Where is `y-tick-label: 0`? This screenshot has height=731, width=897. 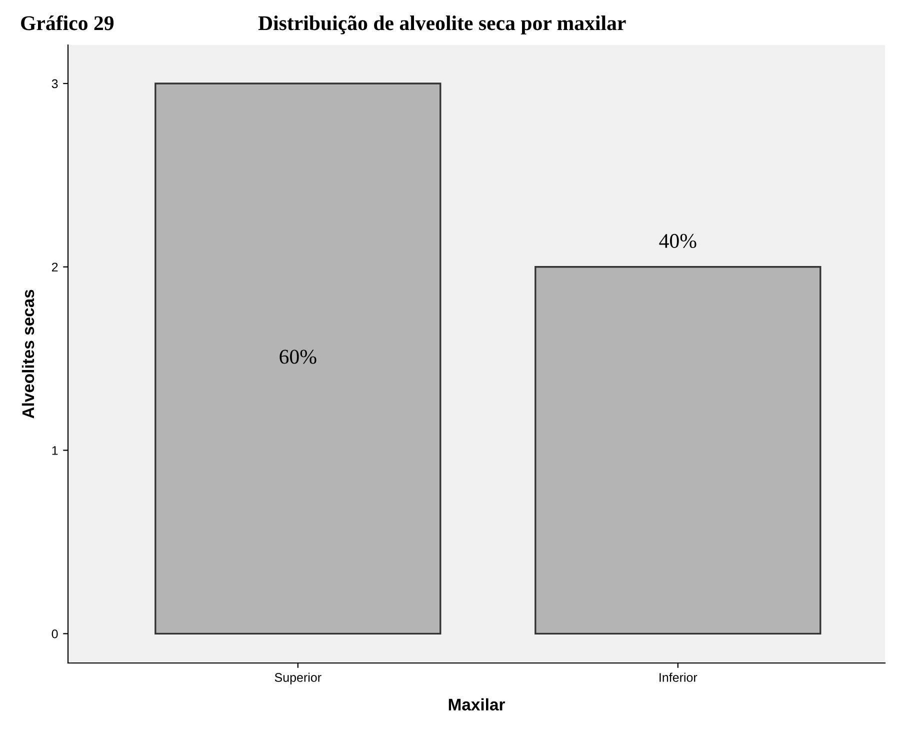
y-tick-label: 0 is located at coordinates (55, 633).